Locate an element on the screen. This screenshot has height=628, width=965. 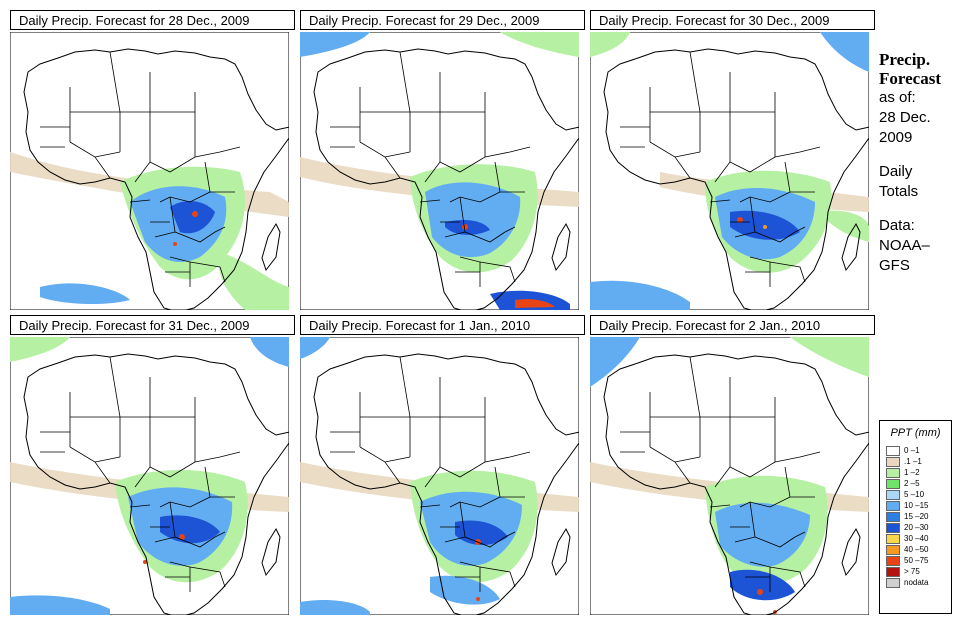
panel-title: Daily Precip. Forecast for 30 Dec., 2009 is located at coordinates (732, 20).